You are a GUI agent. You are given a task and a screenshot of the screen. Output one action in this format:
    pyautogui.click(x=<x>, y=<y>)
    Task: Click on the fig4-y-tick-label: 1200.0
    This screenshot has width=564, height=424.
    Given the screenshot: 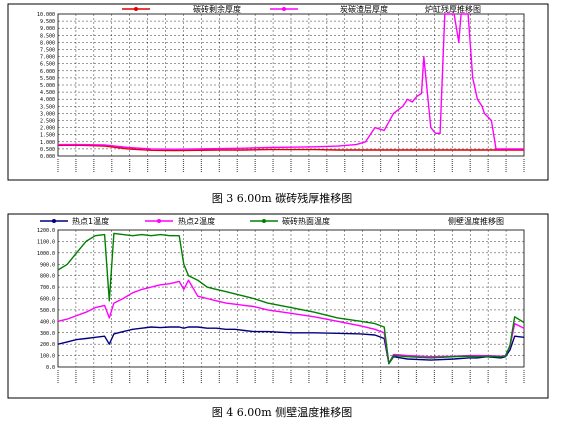 What is the action you would take?
    pyautogui.click(x=46, y=231)
    